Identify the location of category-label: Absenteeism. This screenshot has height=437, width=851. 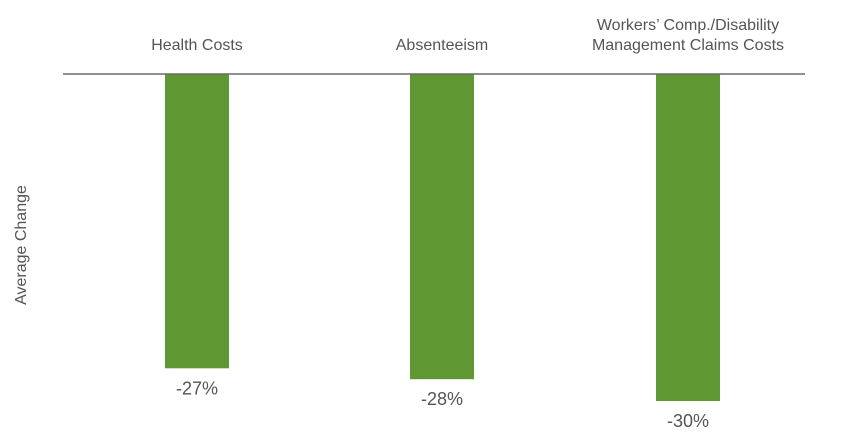
(442, 45).